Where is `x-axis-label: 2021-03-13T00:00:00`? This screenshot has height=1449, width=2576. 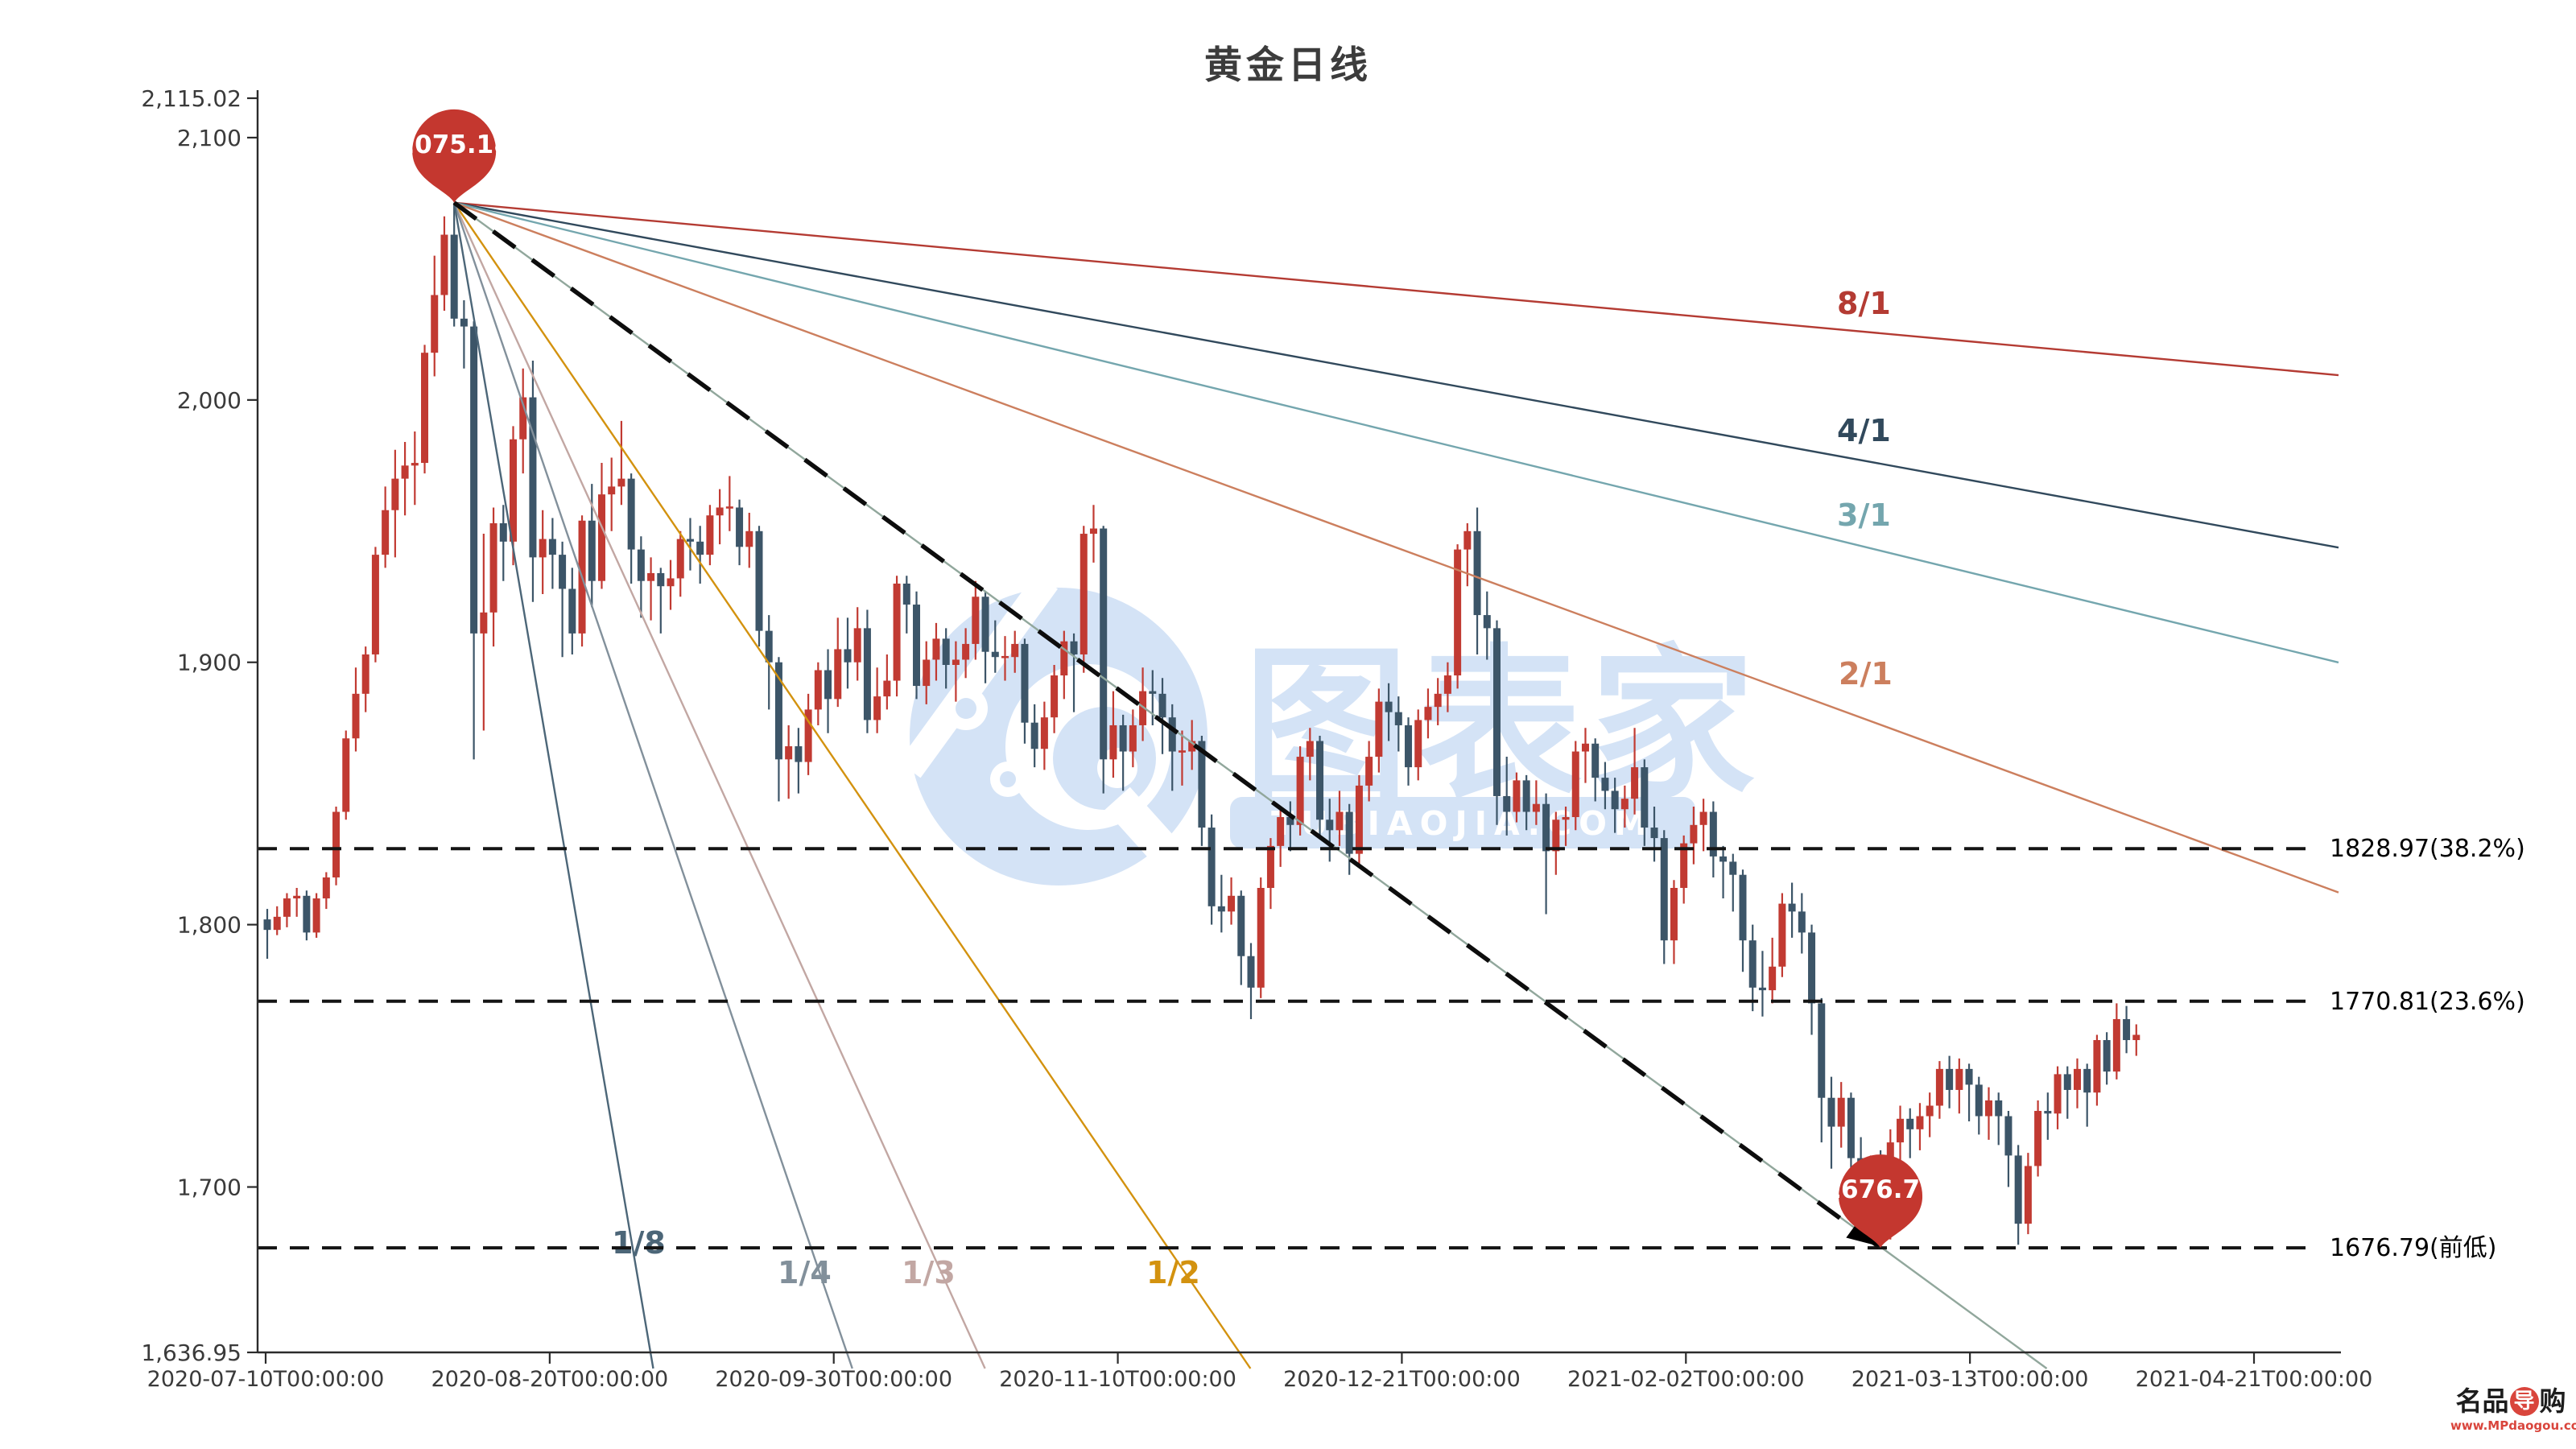 x-axis-label: 2021-03-13T00:00:00 is located at coordinates (1970, 1379).